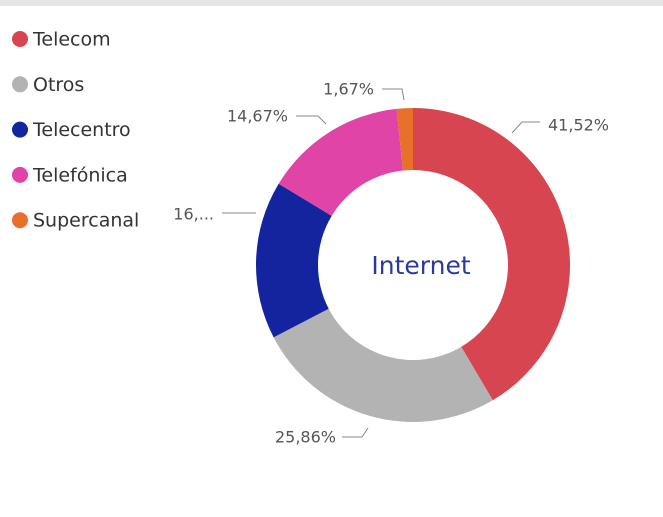  I want to click on legend-label: Otros, so click(58, 85).